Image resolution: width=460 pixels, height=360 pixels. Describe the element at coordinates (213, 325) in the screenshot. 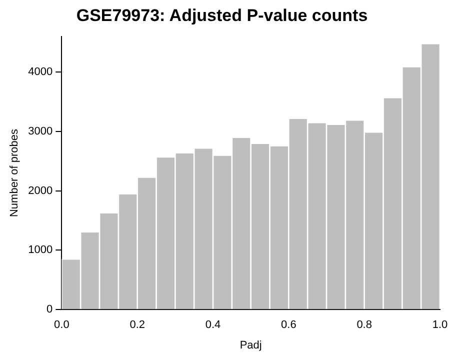

I see `x-tick-label: 0.4` at that location.